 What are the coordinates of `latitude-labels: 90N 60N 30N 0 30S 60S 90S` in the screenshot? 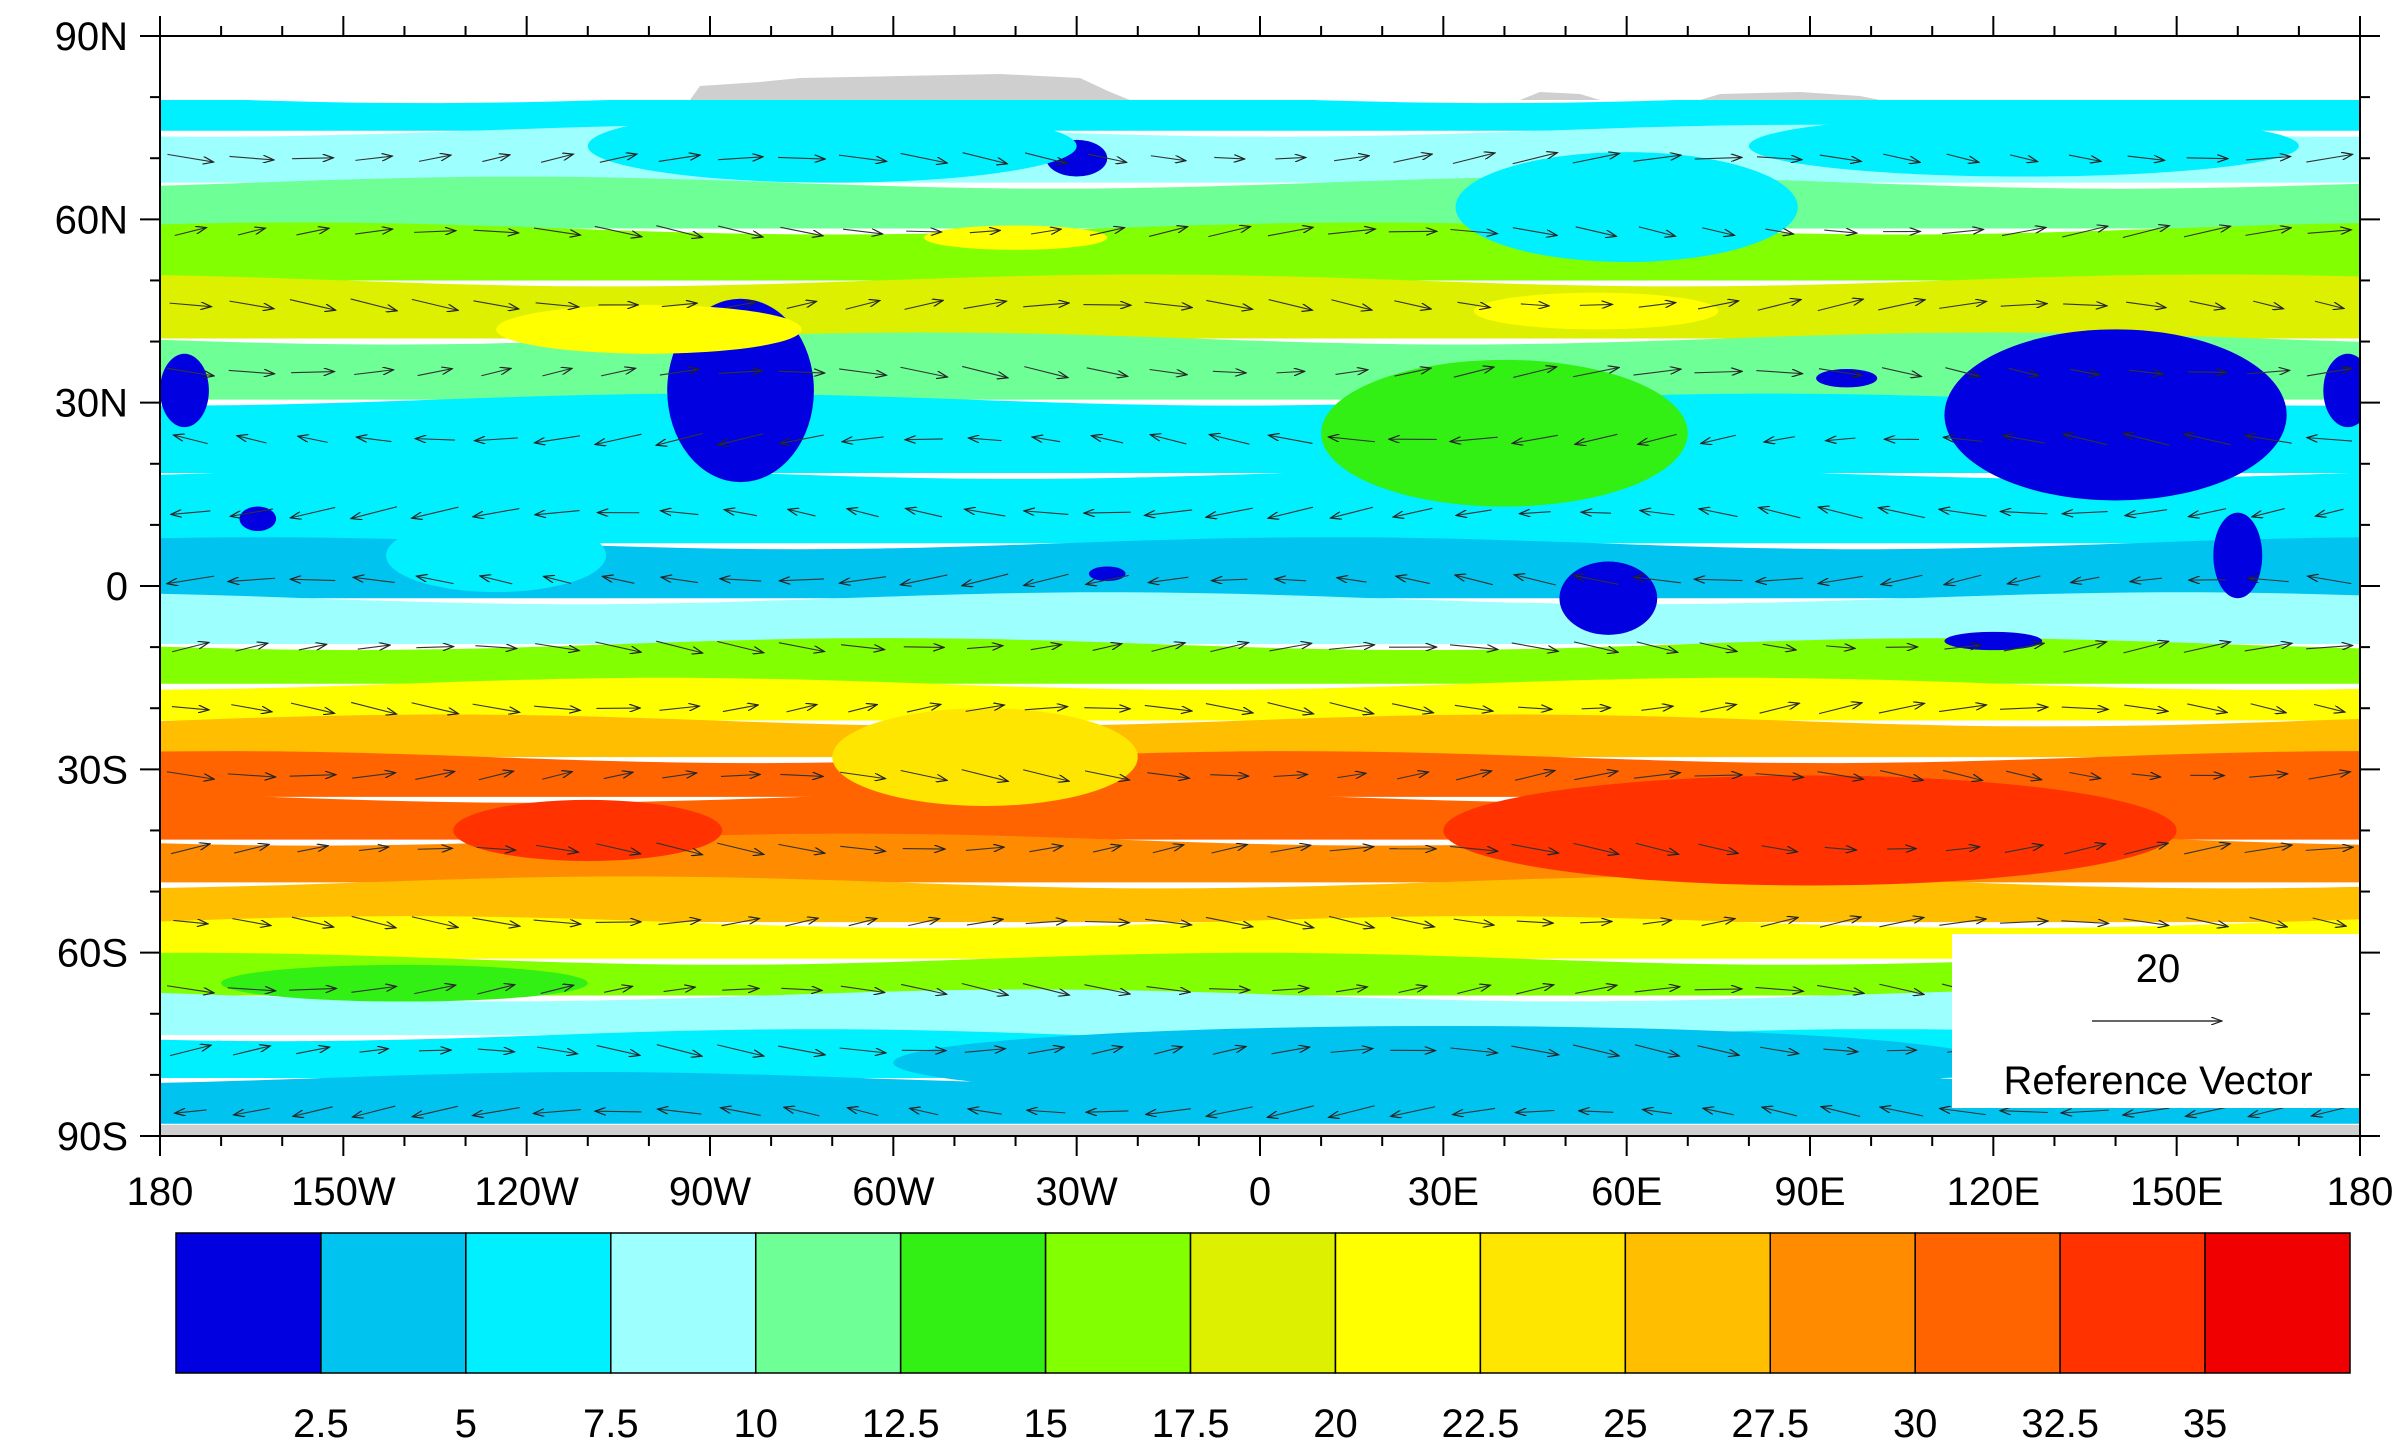 It's located at (91, 587).